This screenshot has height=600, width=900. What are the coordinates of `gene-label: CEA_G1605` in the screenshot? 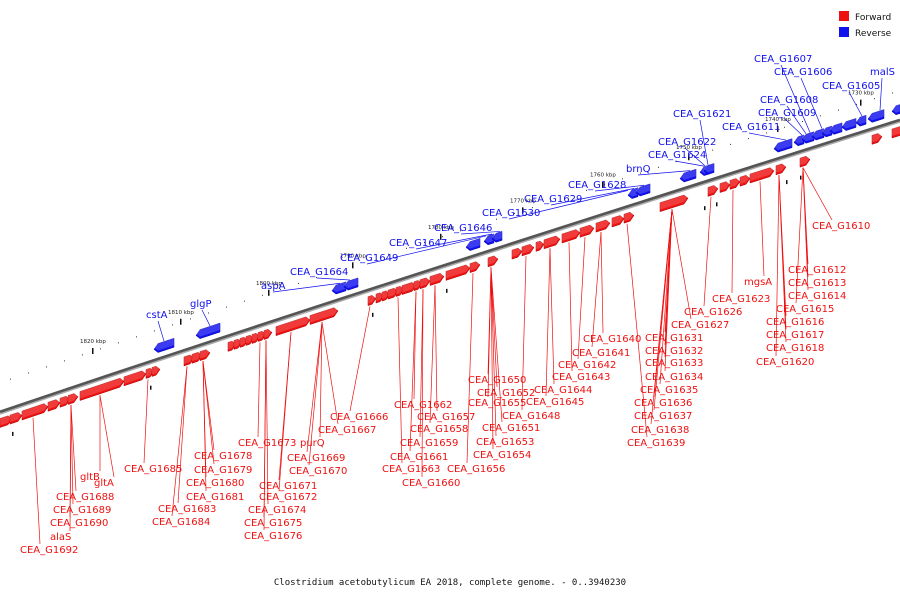 It's located at (851, 86).